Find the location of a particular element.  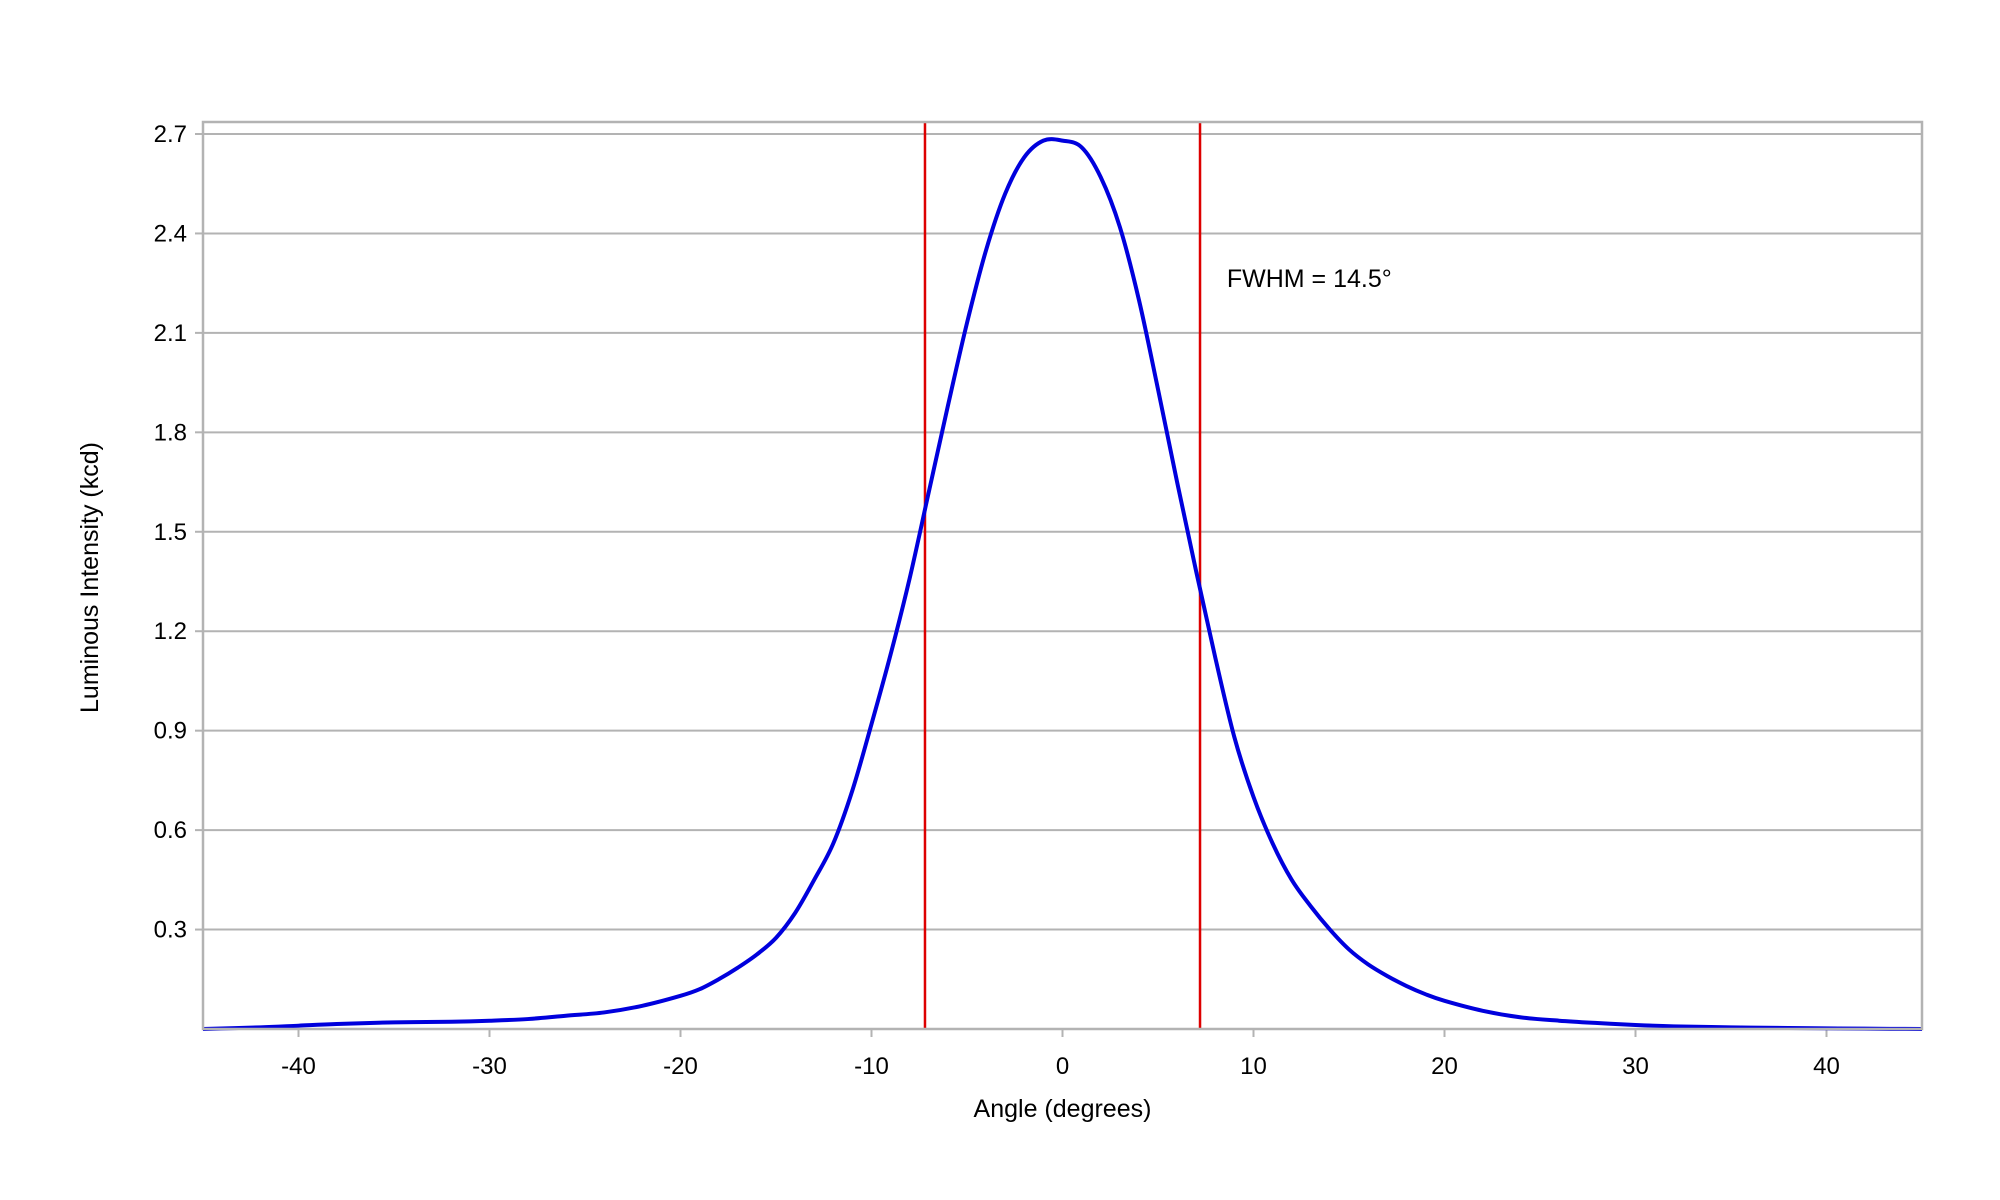

reference-lines is located at coordinates (1062, 575).